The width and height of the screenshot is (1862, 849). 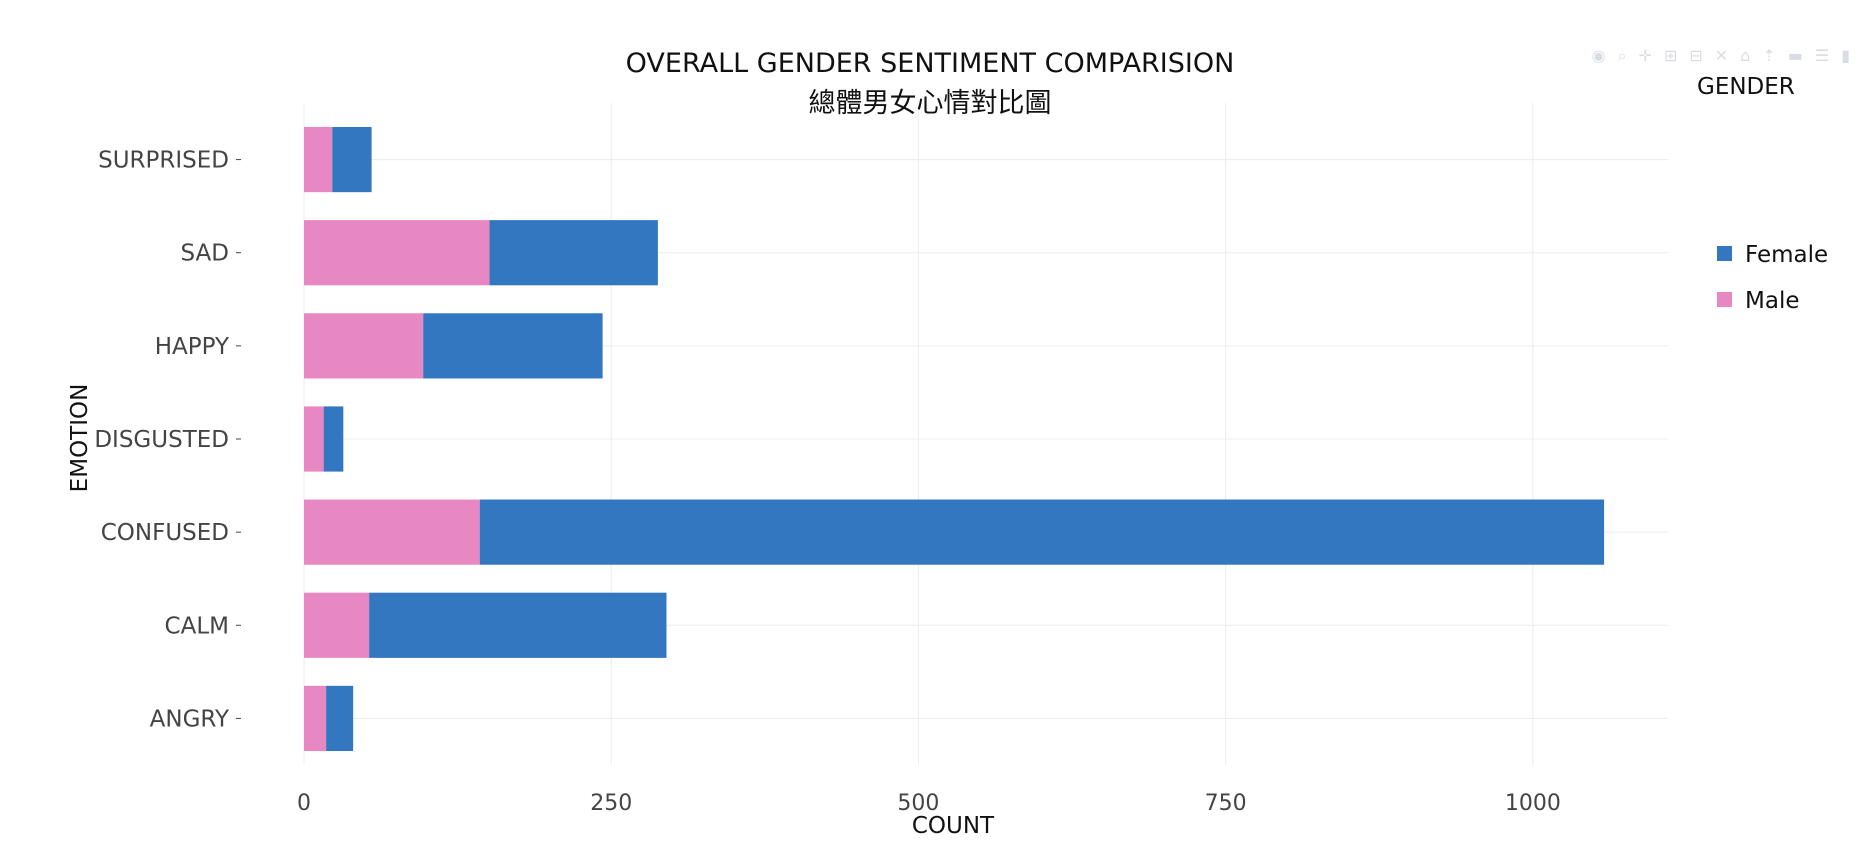 What do you see at coordinates (1772, 301) in the screenshot?
I see `legend-label-male: Male` at bounding box center [1772, 301].